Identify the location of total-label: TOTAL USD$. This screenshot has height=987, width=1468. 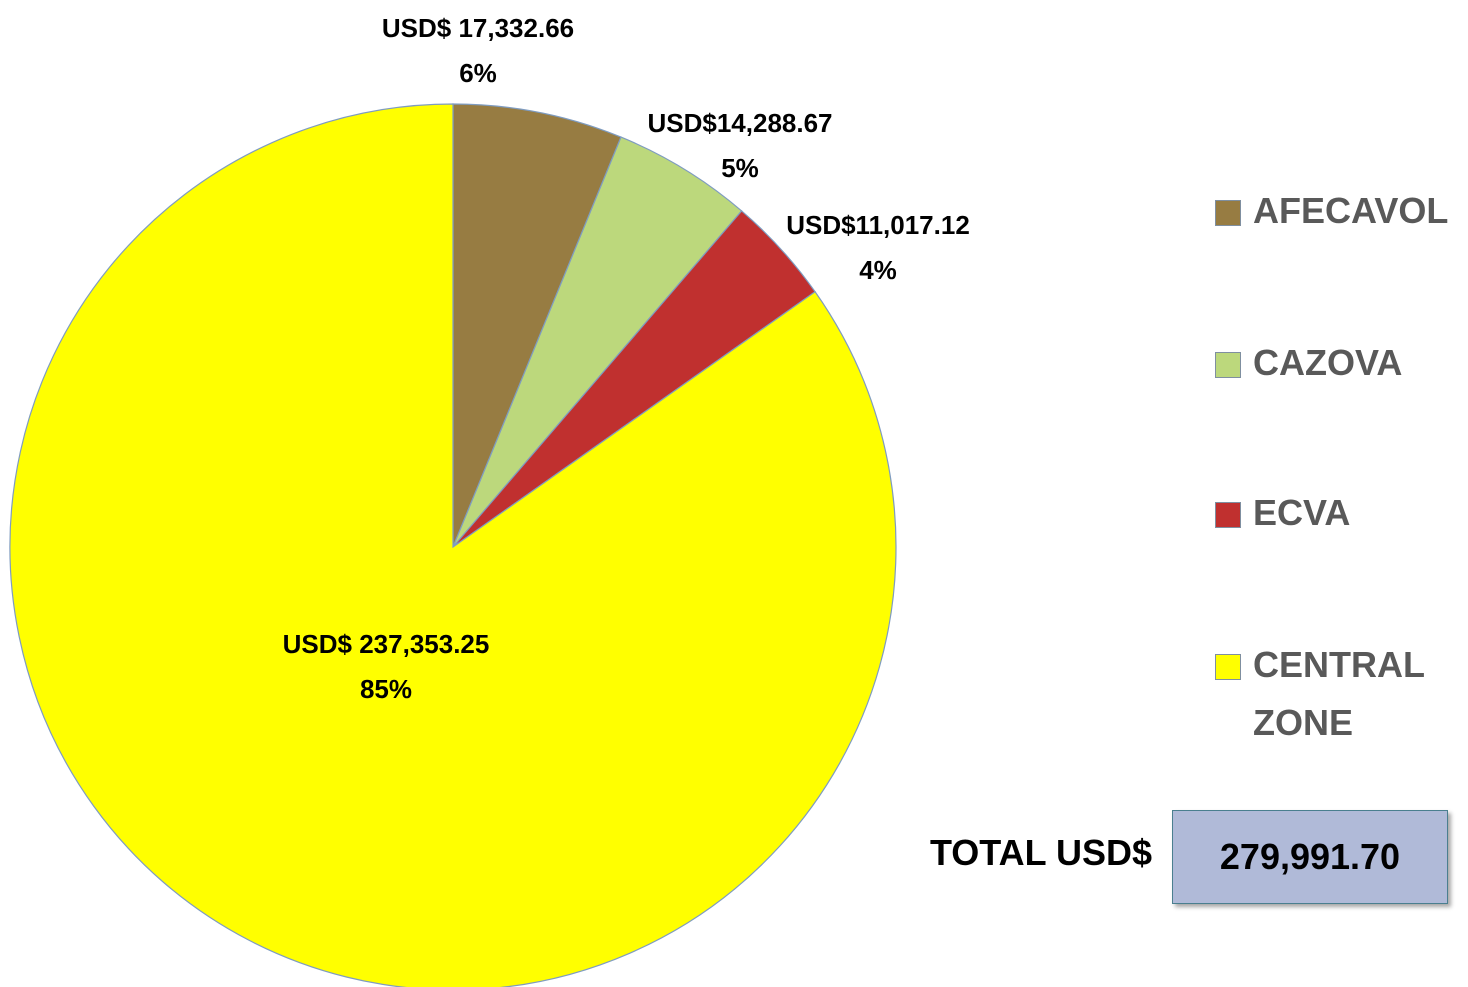
(1040, 852).